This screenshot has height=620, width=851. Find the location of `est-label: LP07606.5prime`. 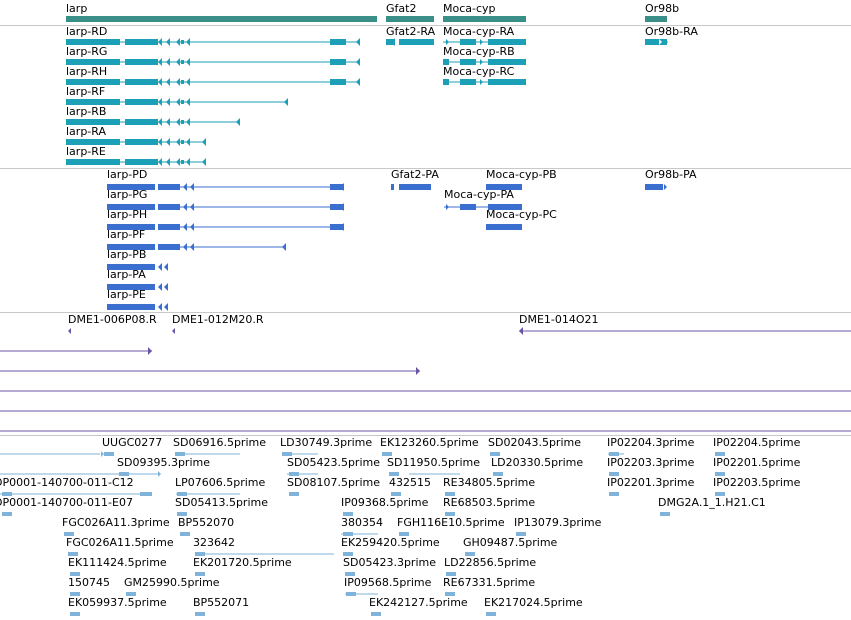

est-label: LP07606.5prime is located at coordinates (220, 482).